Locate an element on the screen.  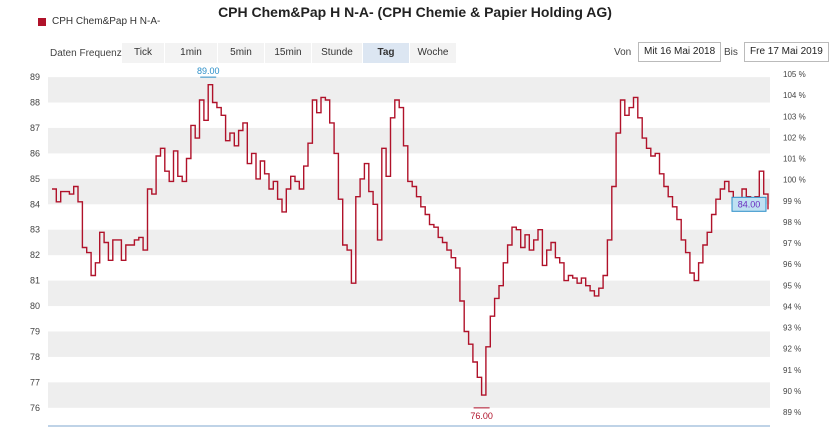
legend-swatch is located at coordinates (42, 21).